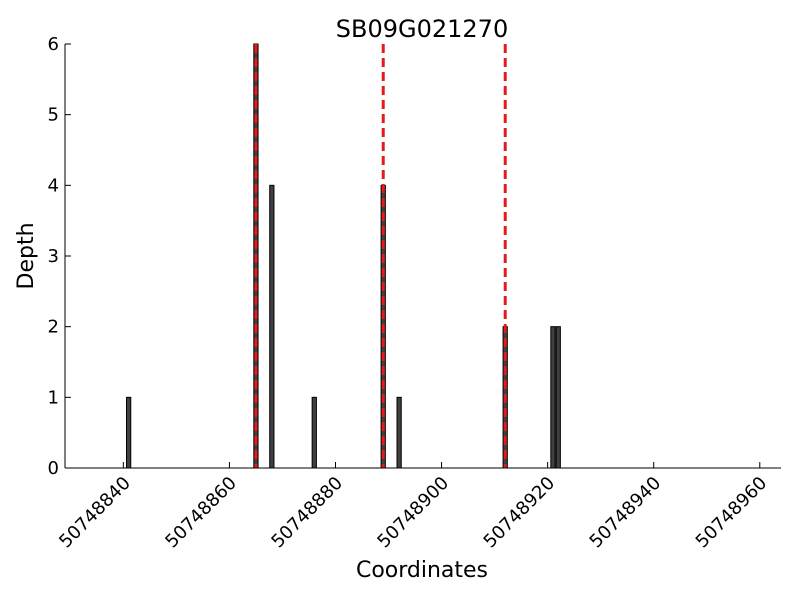 The image size is (800, 600). What do you see at coordinates (53, 115) in the screenshot?
I see `y-tick-label: 5` at bounding box center [53, 115].